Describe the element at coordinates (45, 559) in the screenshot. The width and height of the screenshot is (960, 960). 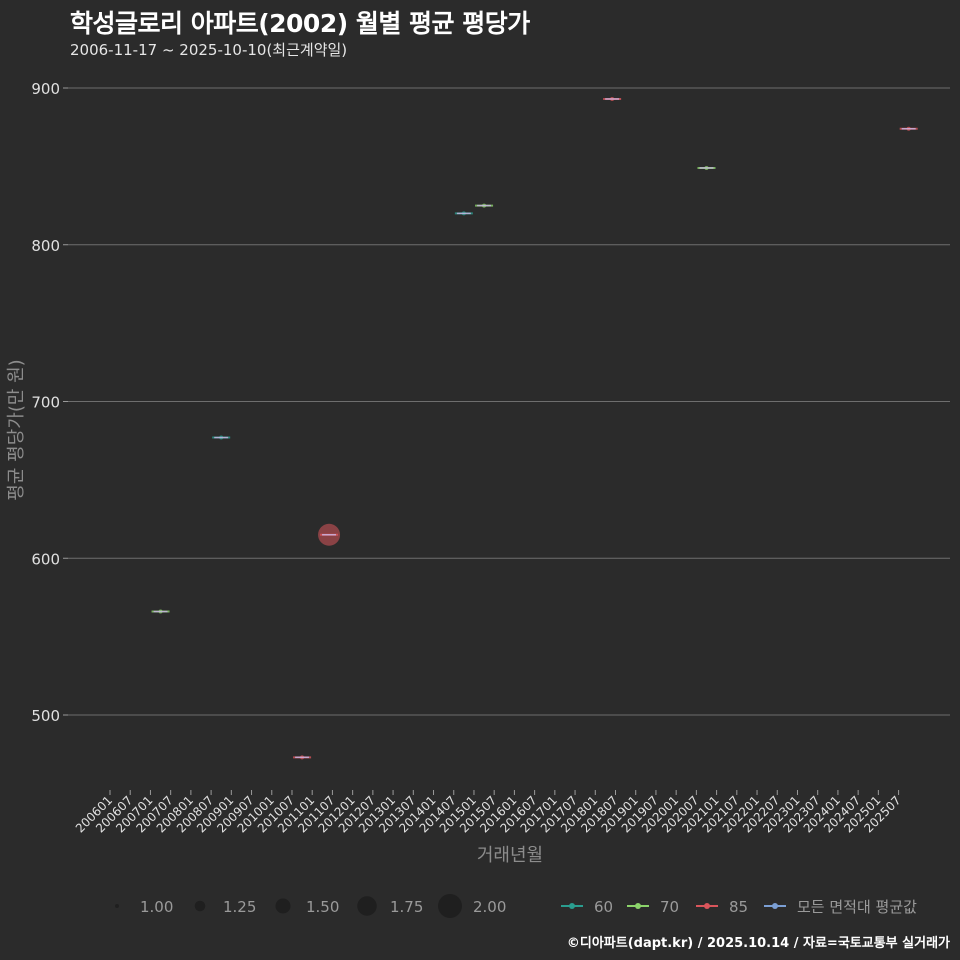
I see `y-tick-label: 600` at that location.